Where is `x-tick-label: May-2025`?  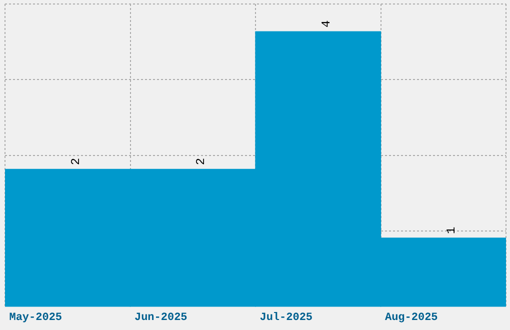
x-tick-label: May-2025 is located at coordinates (35, 318).